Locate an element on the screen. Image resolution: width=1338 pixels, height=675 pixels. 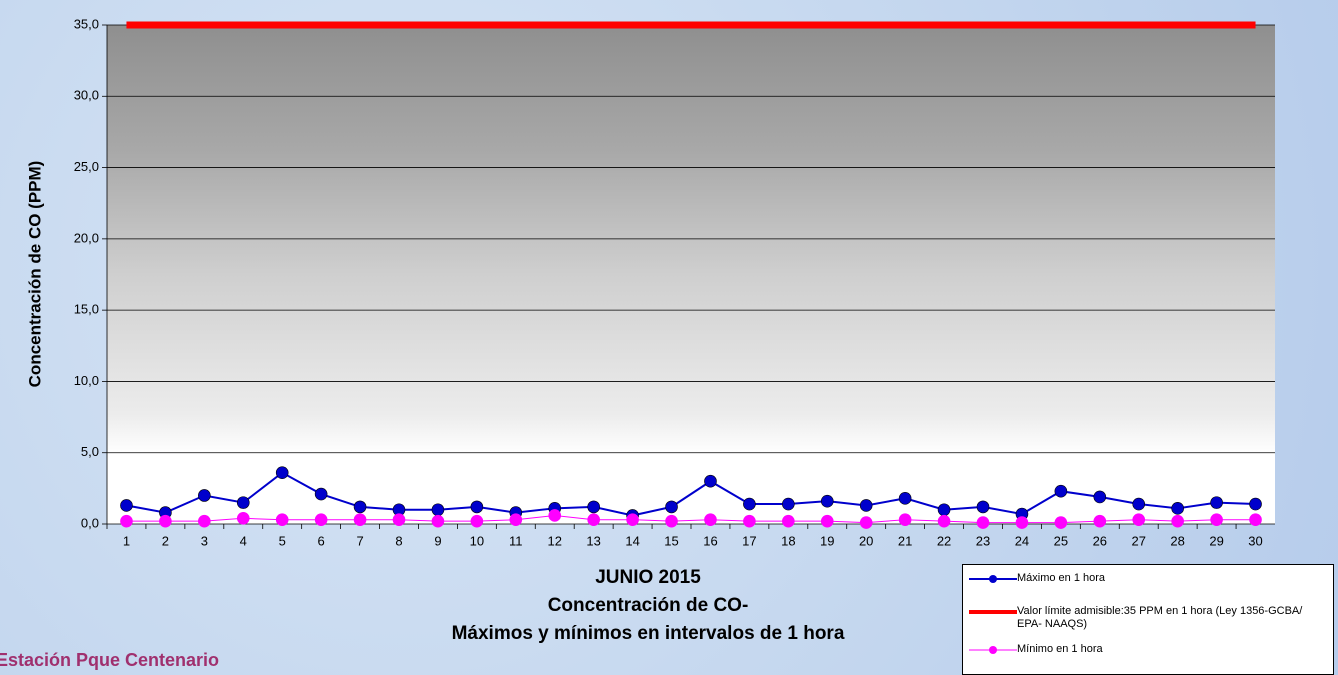
x-tick-label: 4 is located at coordinates (243, 540).